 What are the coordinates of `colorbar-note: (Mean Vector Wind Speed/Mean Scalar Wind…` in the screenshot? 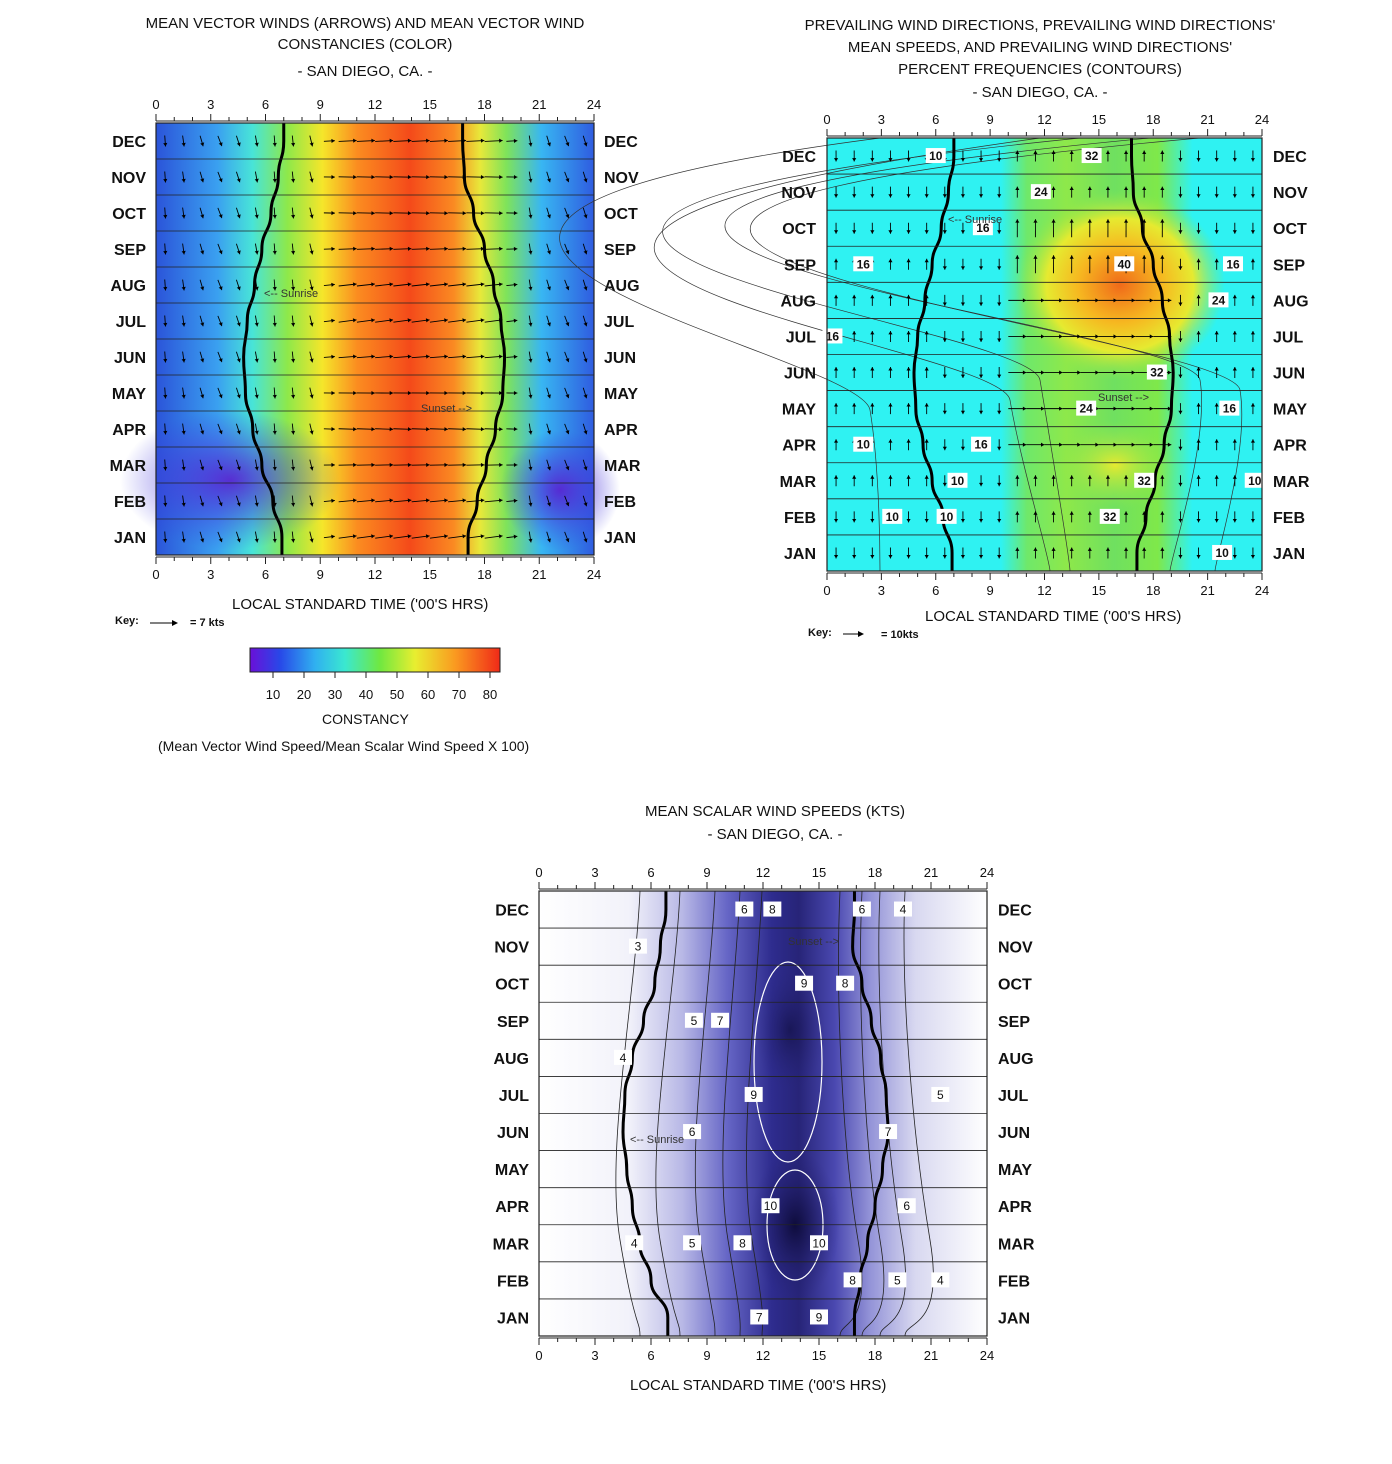 It's located at (344, 746).